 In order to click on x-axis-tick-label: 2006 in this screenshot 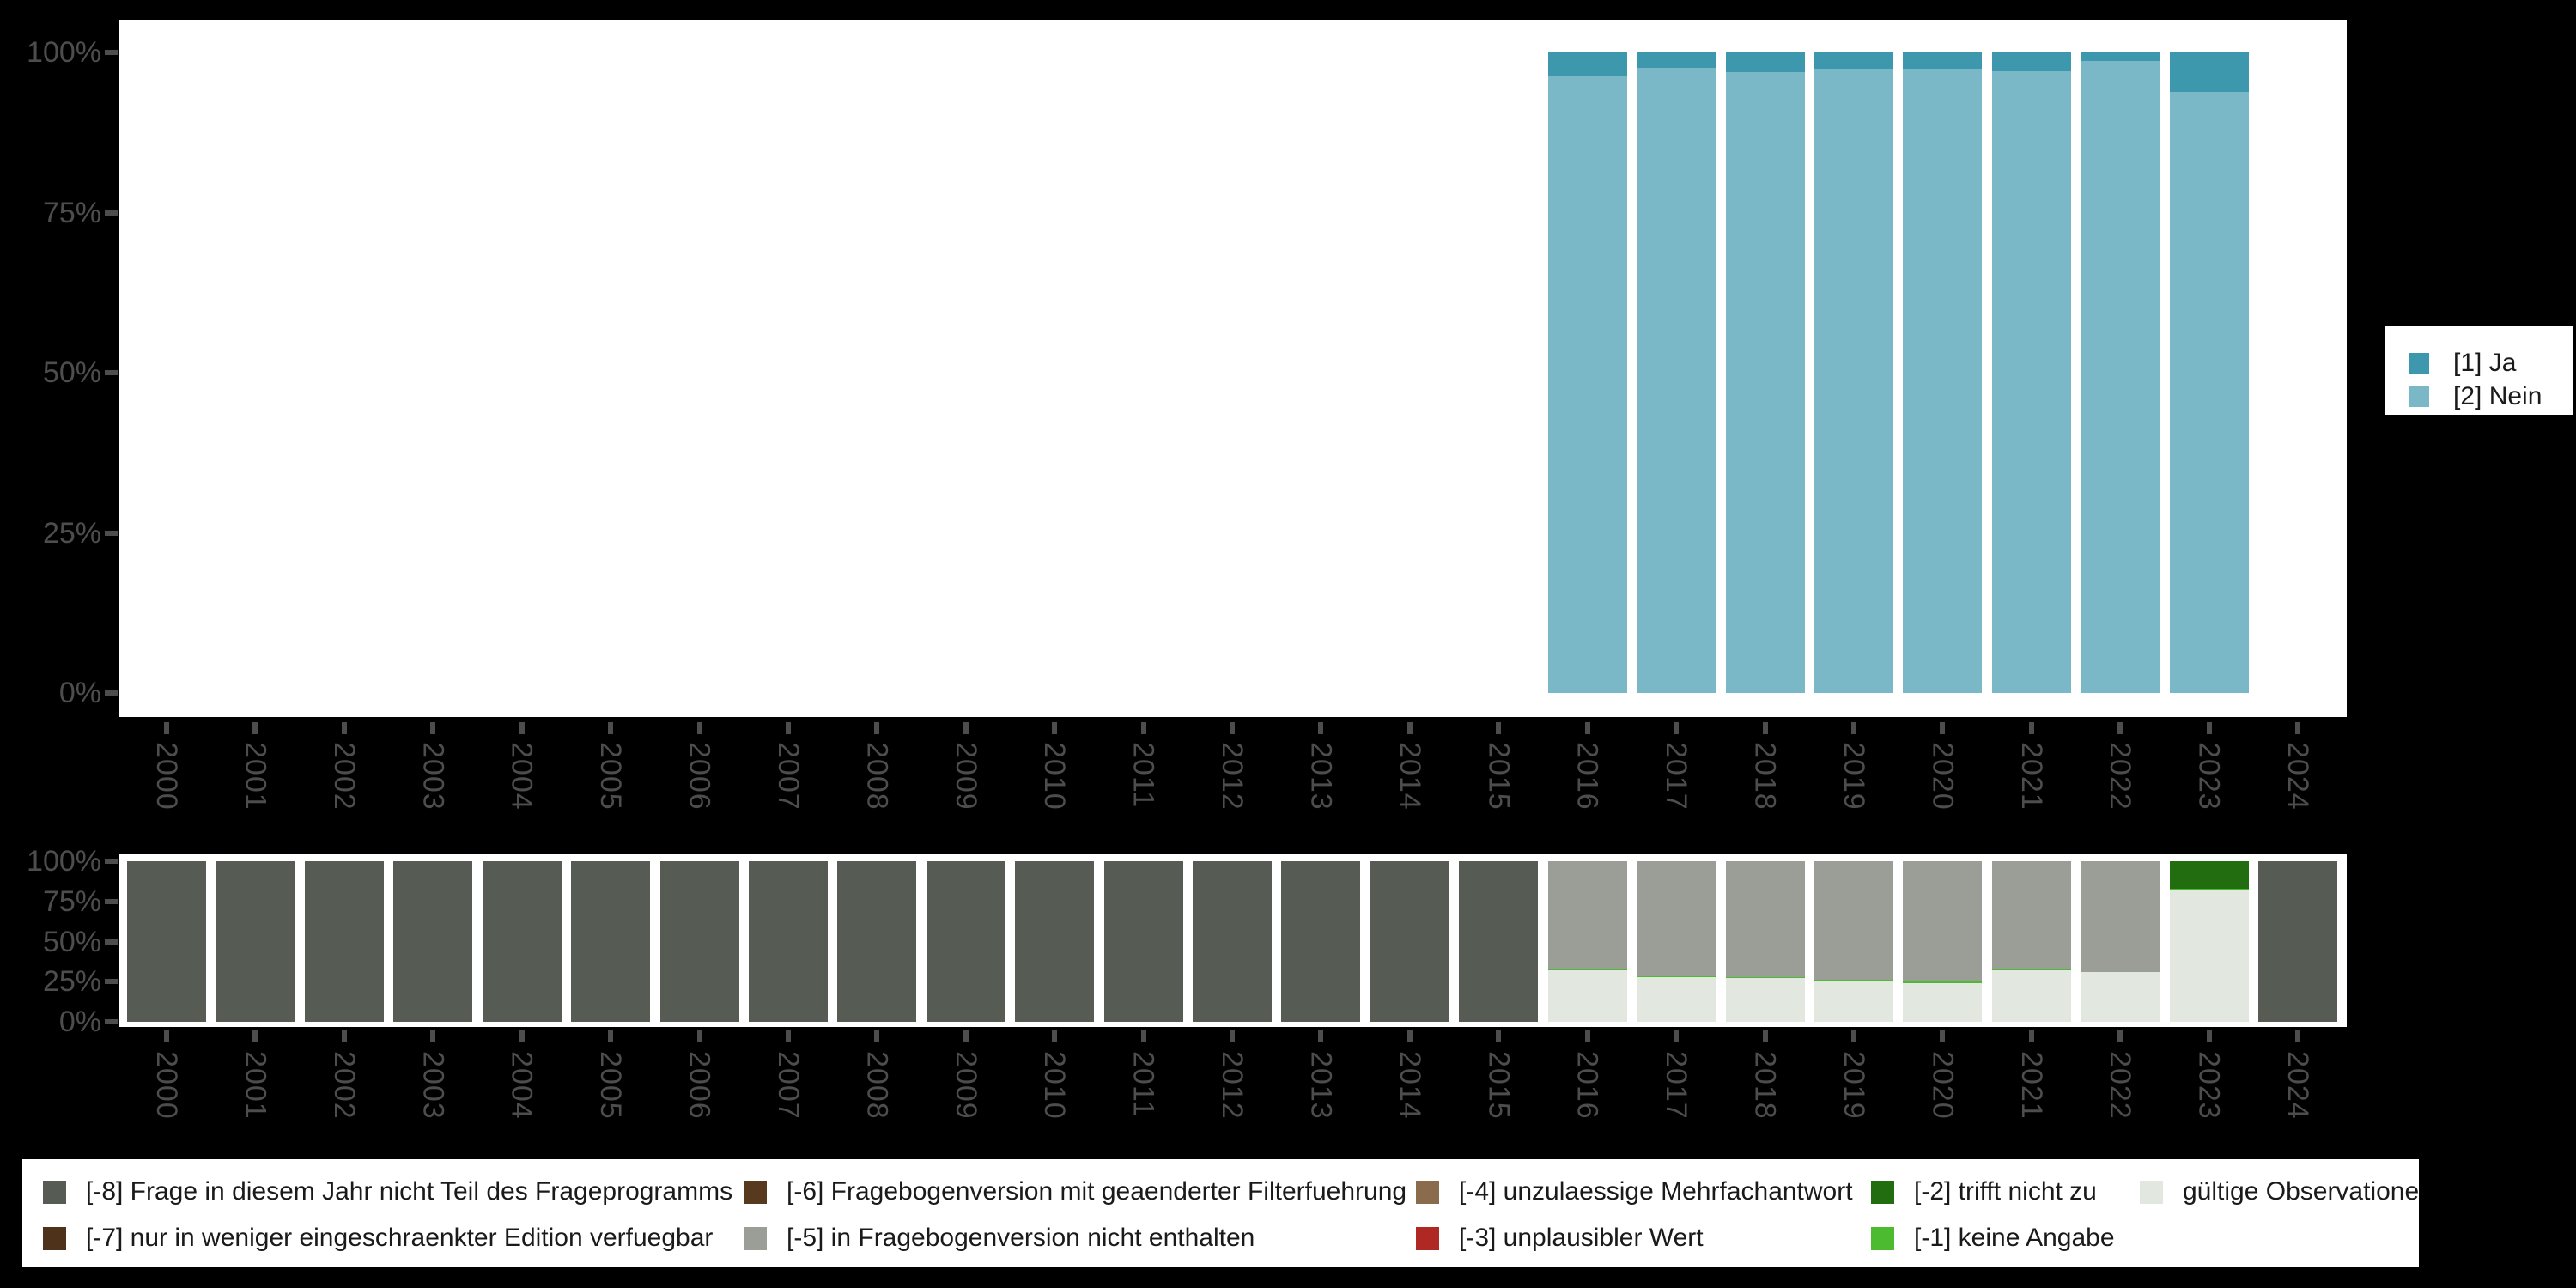, I will do `click(700, 1085)`.